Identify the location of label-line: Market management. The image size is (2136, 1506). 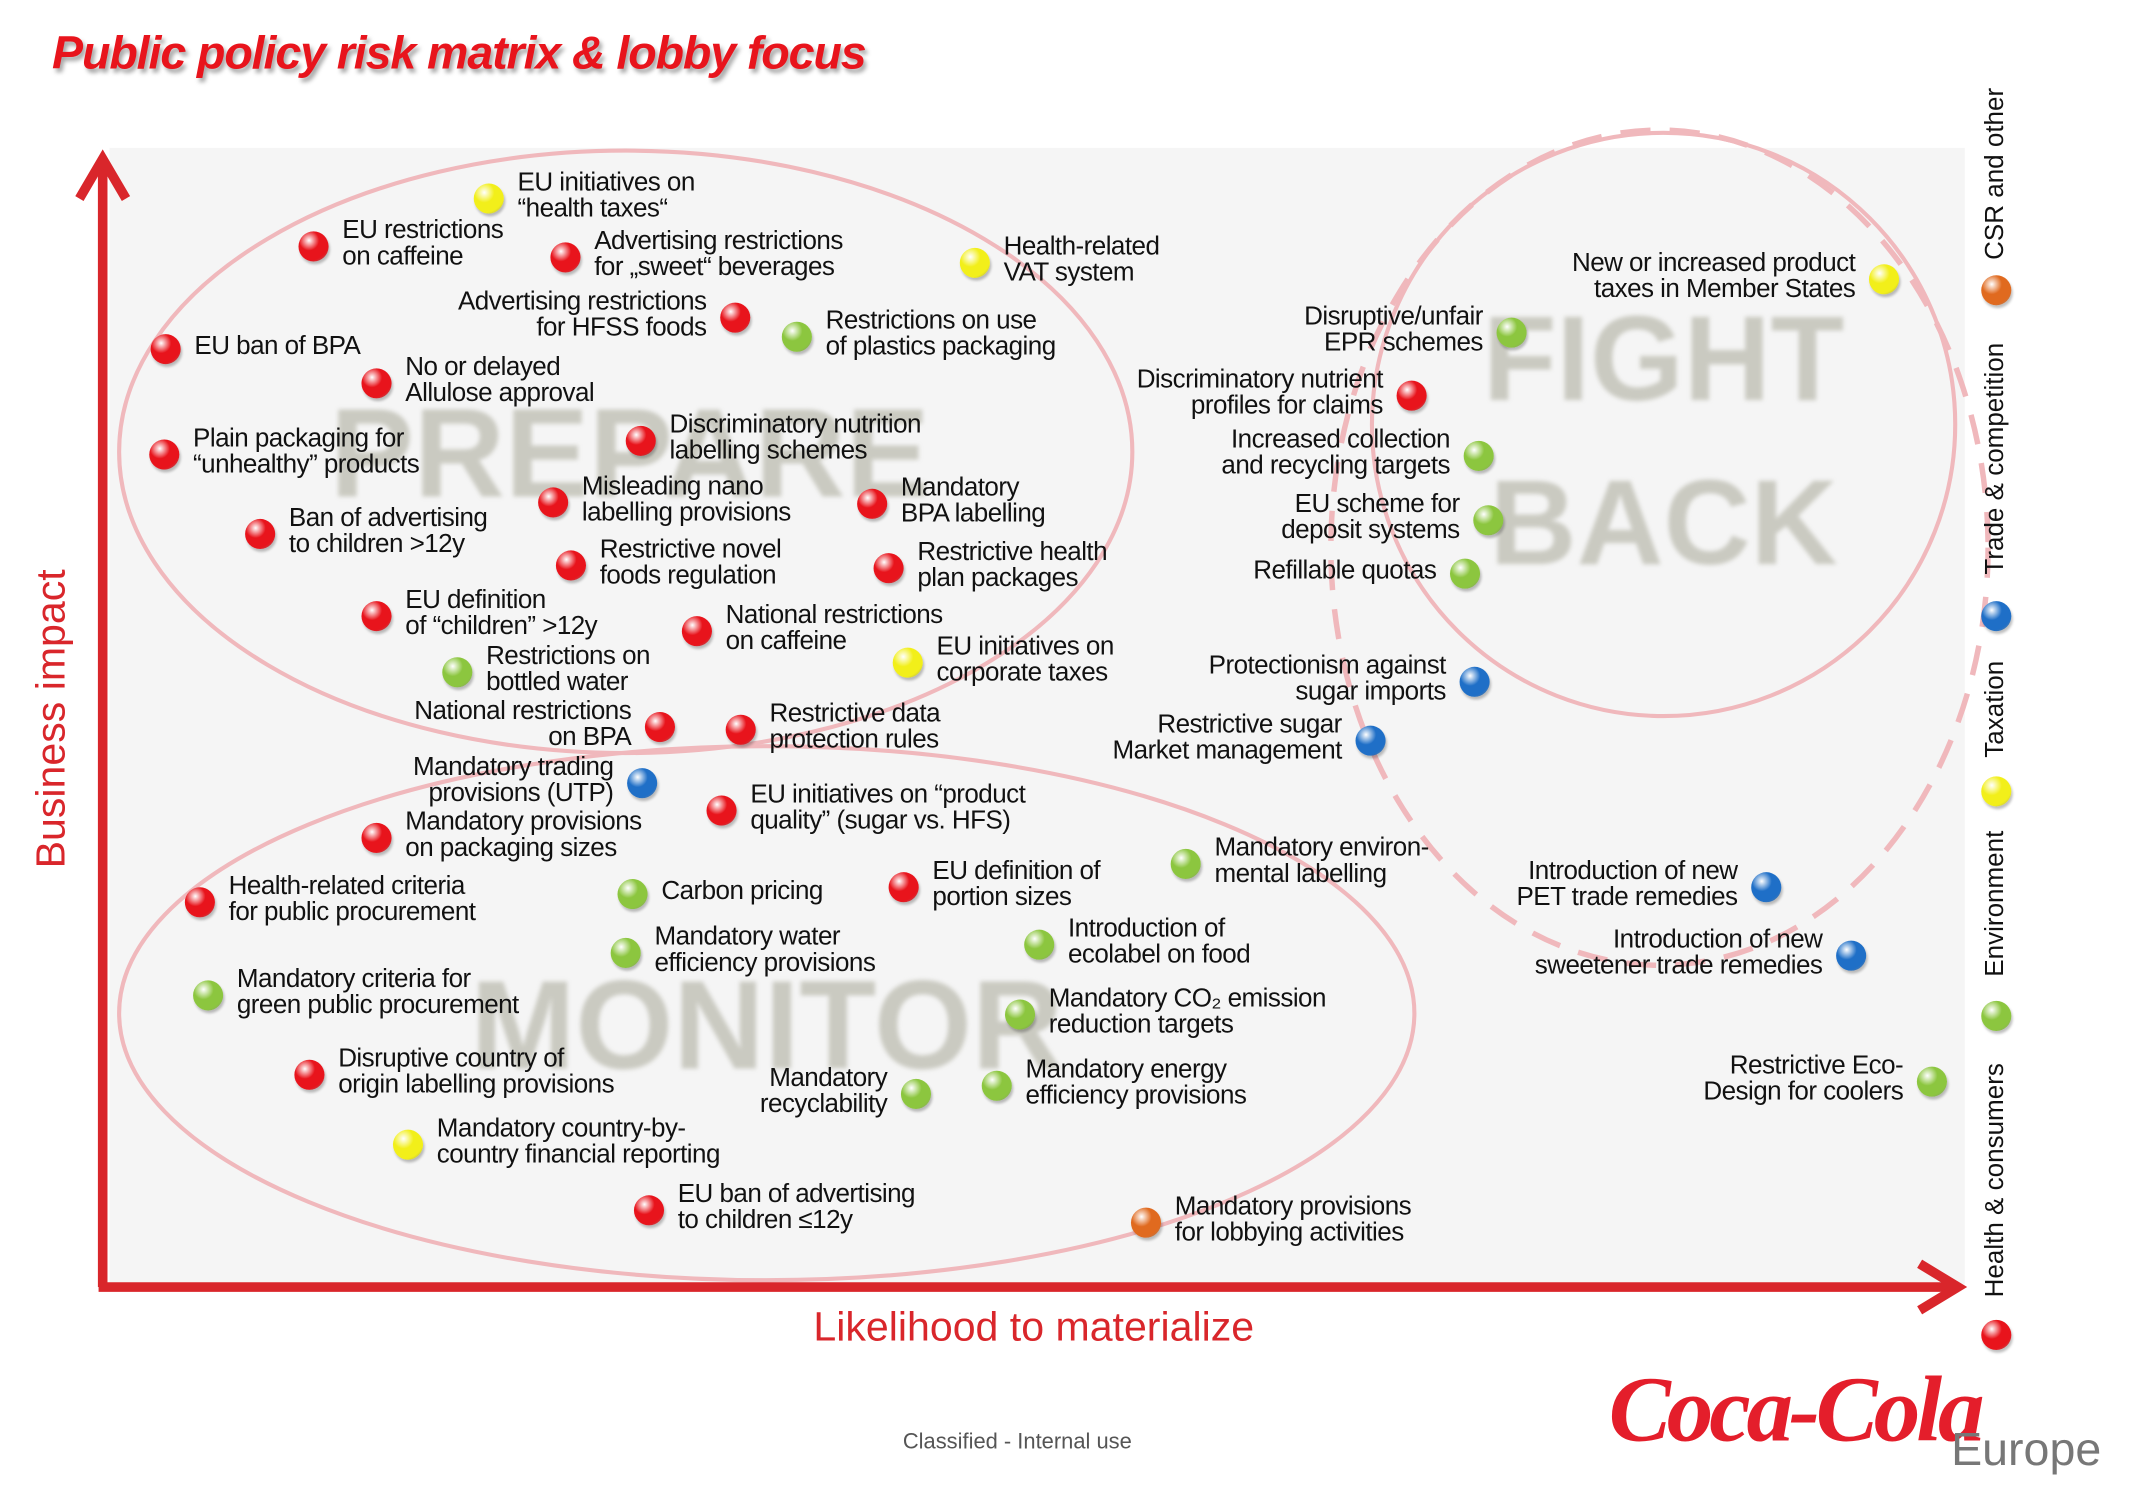
(1227, 751).